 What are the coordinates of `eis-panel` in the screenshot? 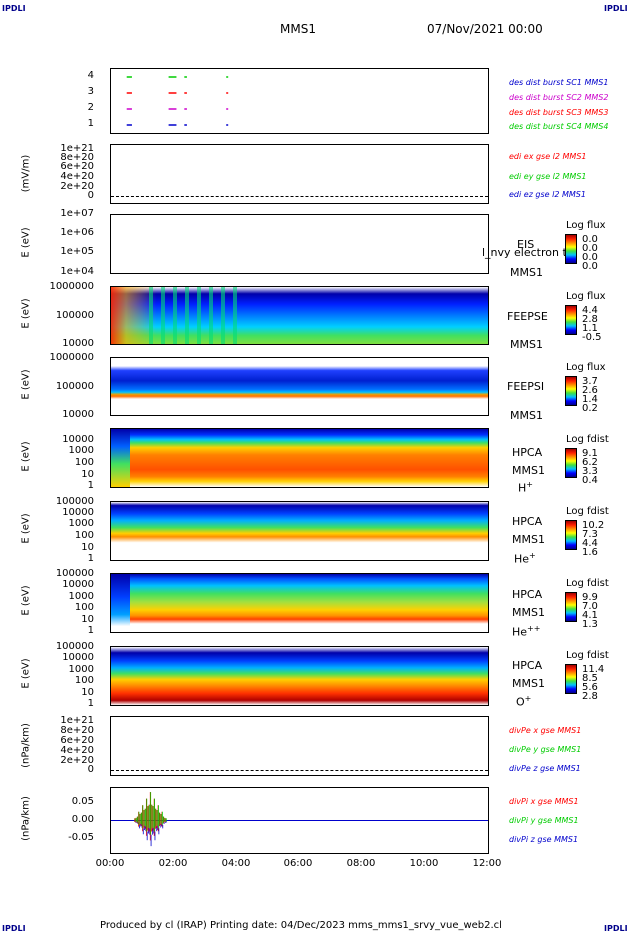 It's located at (299, 244).